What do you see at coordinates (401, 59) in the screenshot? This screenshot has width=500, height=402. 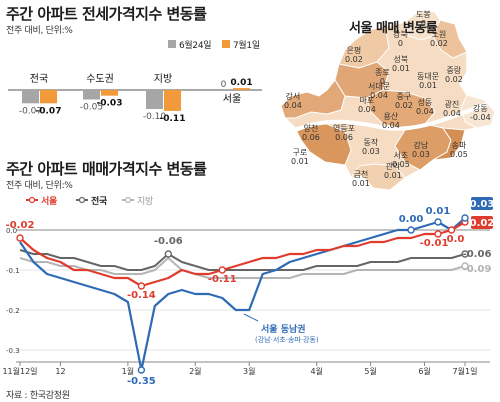 I see `district-name: 성북` at bounding box center [401, 59].